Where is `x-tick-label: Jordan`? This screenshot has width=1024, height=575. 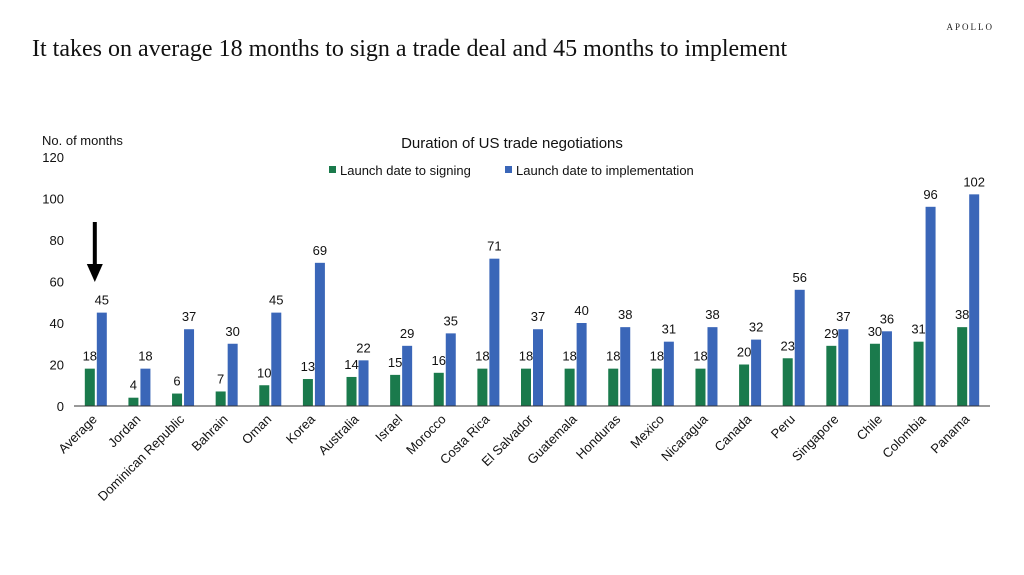 x-tick-label: Jordan is located at coordinates (124, 431).